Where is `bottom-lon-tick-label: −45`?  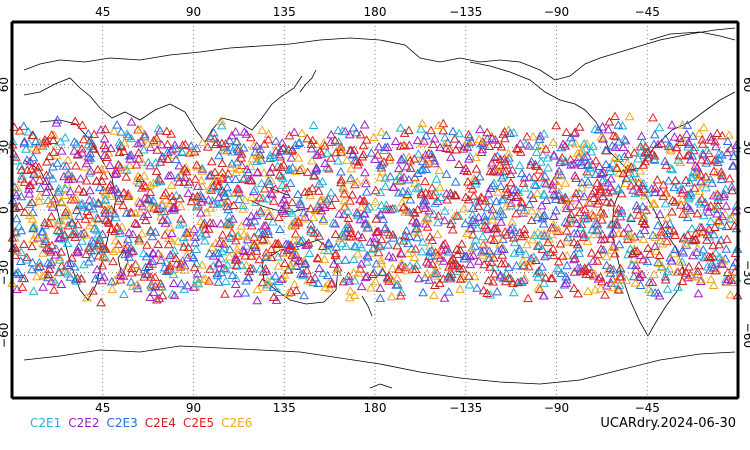 bottom-lon-tick-label: −45 is located at coordinates (647, 408).